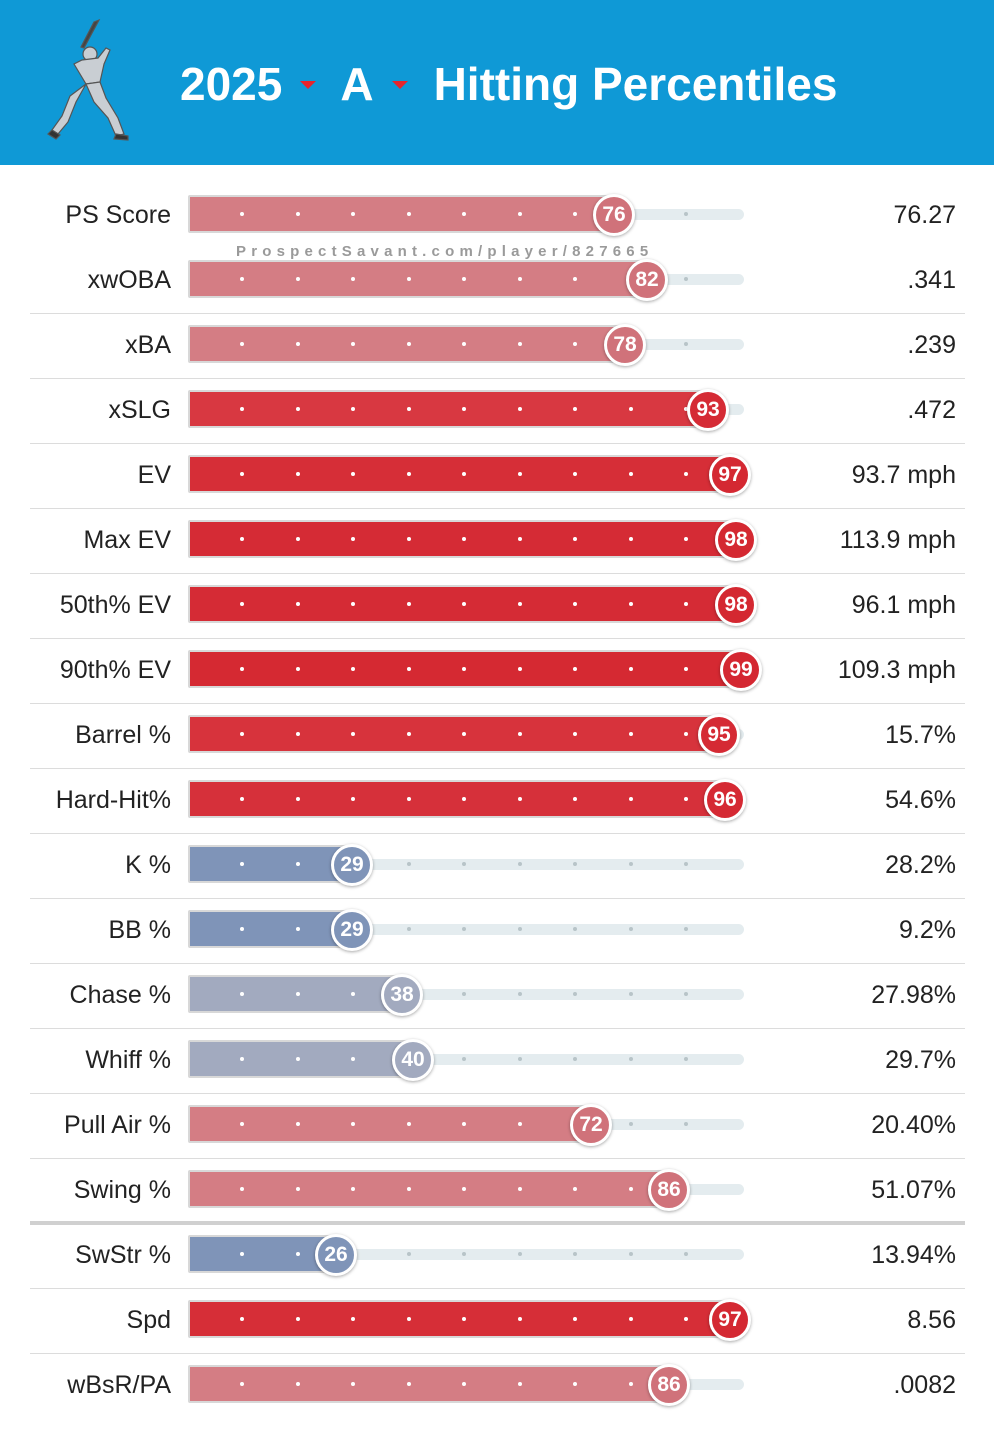  What do you see at coordinates (497, 605) in the screenshot?
I see `metric-row: 50th% EV 98 96.1 mph` at bounding box center [497, 605].